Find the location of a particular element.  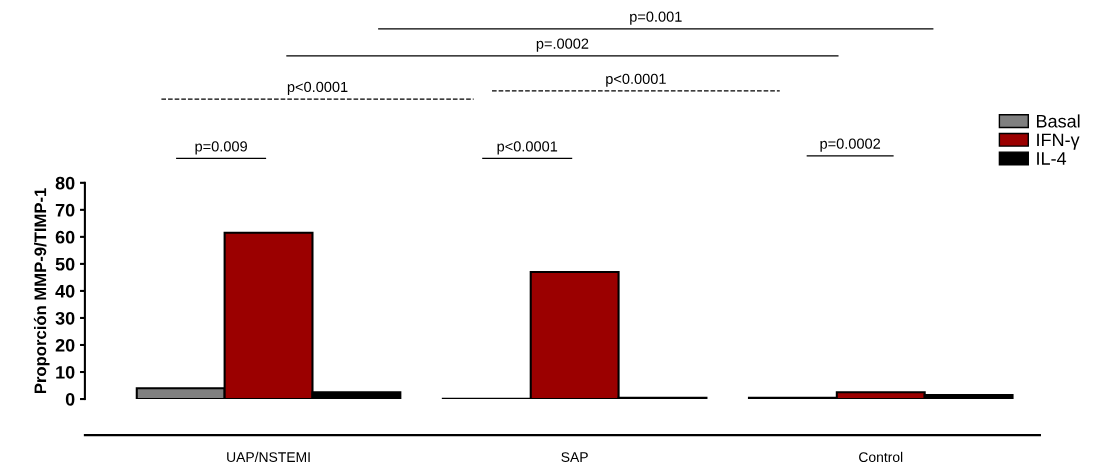

x-tick-label: Control is located at coordinates (881, 457).